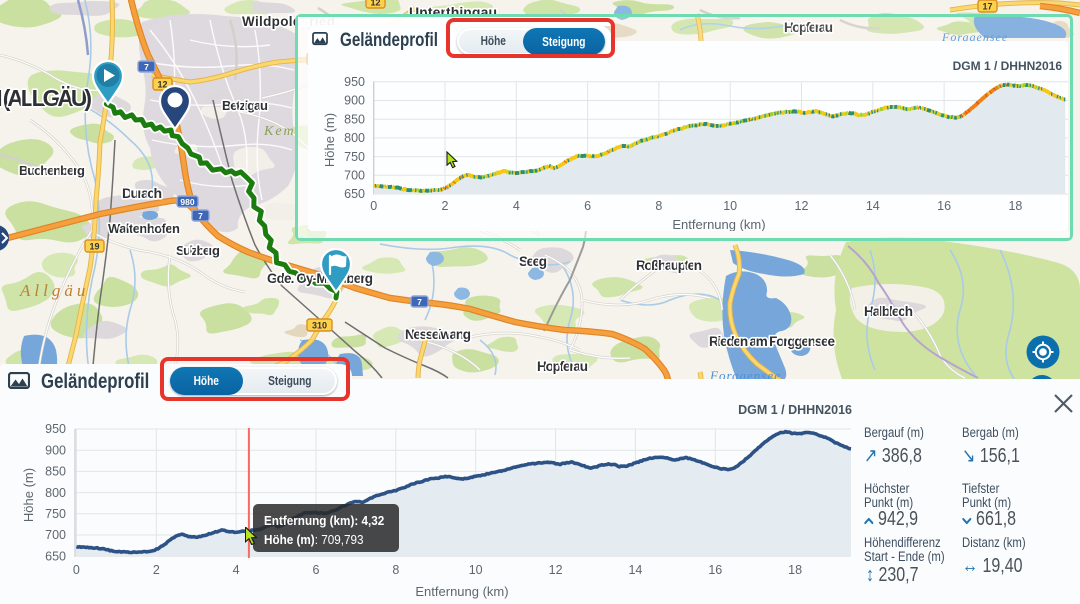 Image resolution: width=1080 pixels, height=604 pixels. Describe the element at coordinates (279, 131) in the screenshot. I see `svg-text: Kem` at that location.